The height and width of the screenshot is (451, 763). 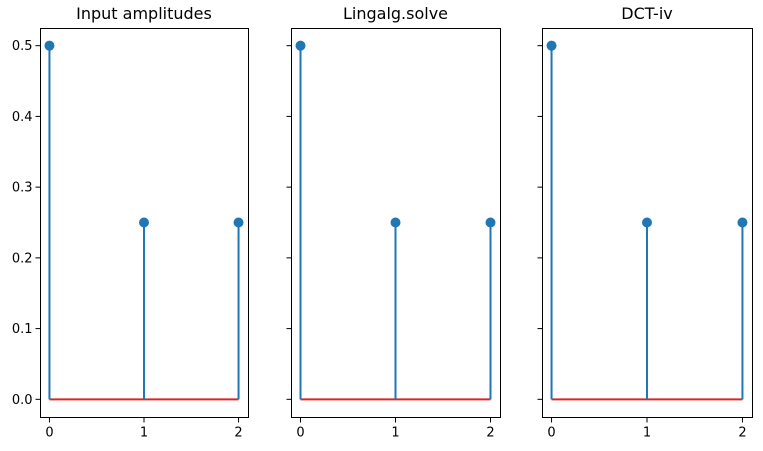 What do you see at coordinates (144, 13) in the screenshot?
I see `axes-title: Input amplitudes` at bounding box center [144, 13].